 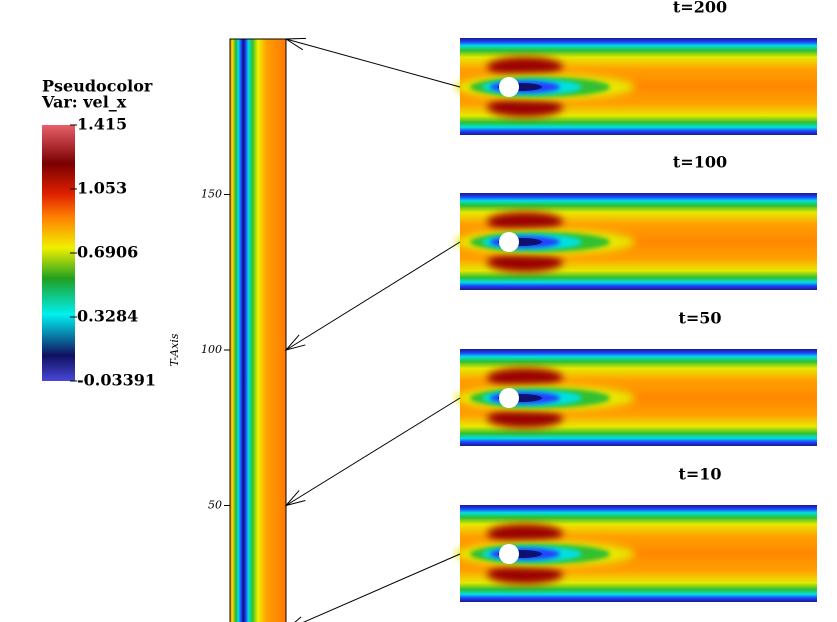 I want to click on panel-label: t=50, so click(x=699, y=318).